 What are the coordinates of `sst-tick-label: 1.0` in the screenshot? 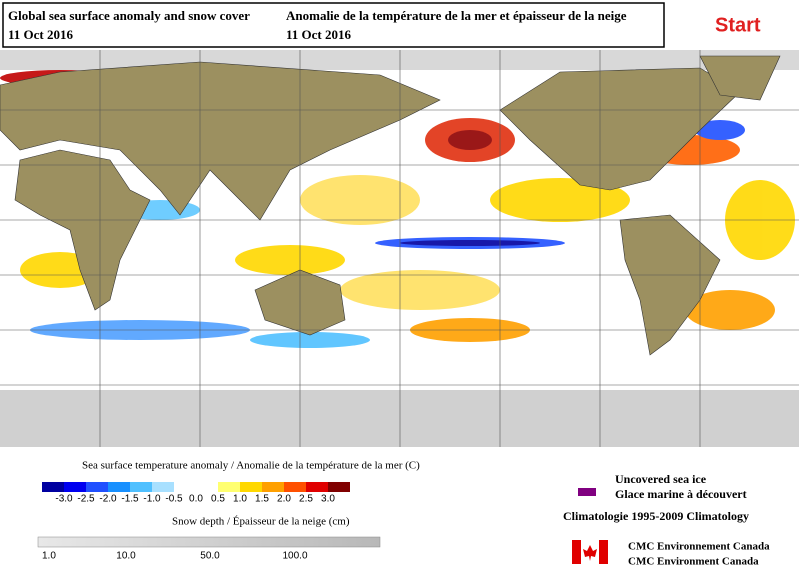 It's located at (240, 499).